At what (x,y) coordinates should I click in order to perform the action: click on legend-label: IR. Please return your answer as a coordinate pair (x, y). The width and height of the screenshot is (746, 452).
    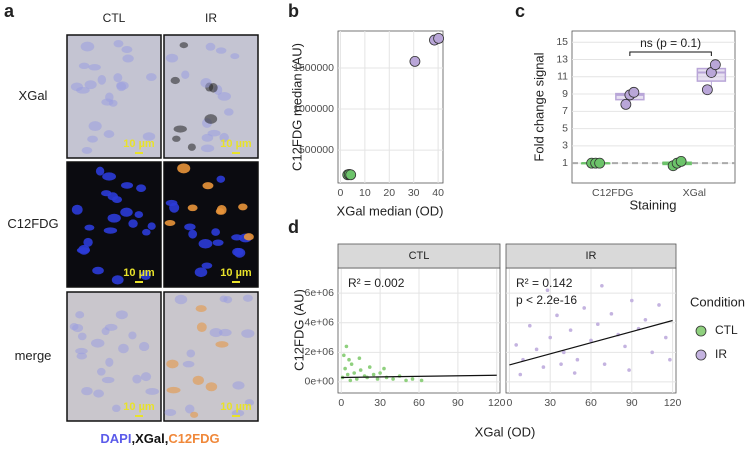
    Looking at the image, I should click on (721, 354).